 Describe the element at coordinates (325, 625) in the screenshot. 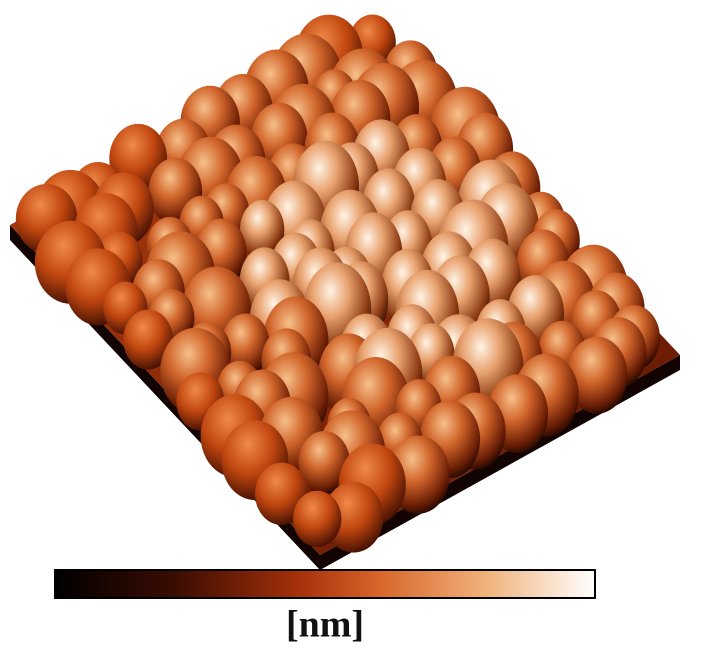

I see `colorbar-label: [nm]` at that location.